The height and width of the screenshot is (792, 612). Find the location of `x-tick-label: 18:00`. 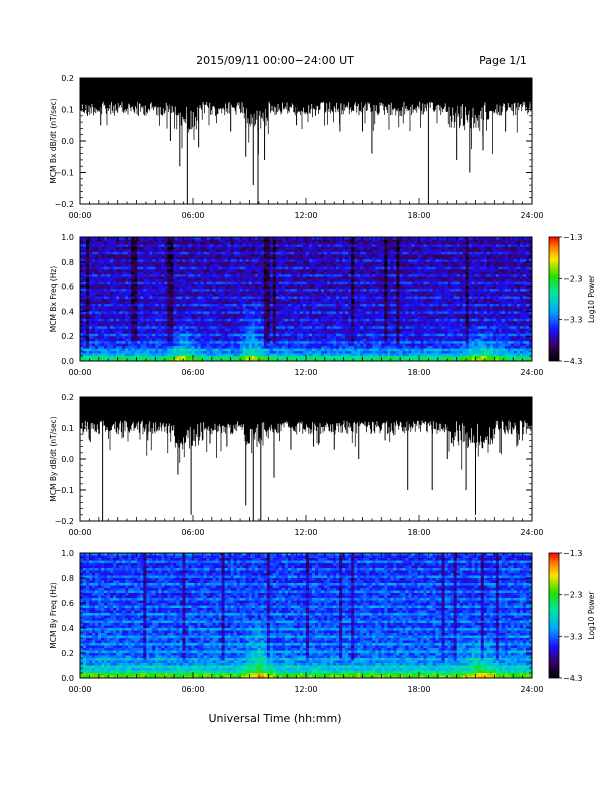

x-tick-label: 18:00 is located at coordinates (418, 215).